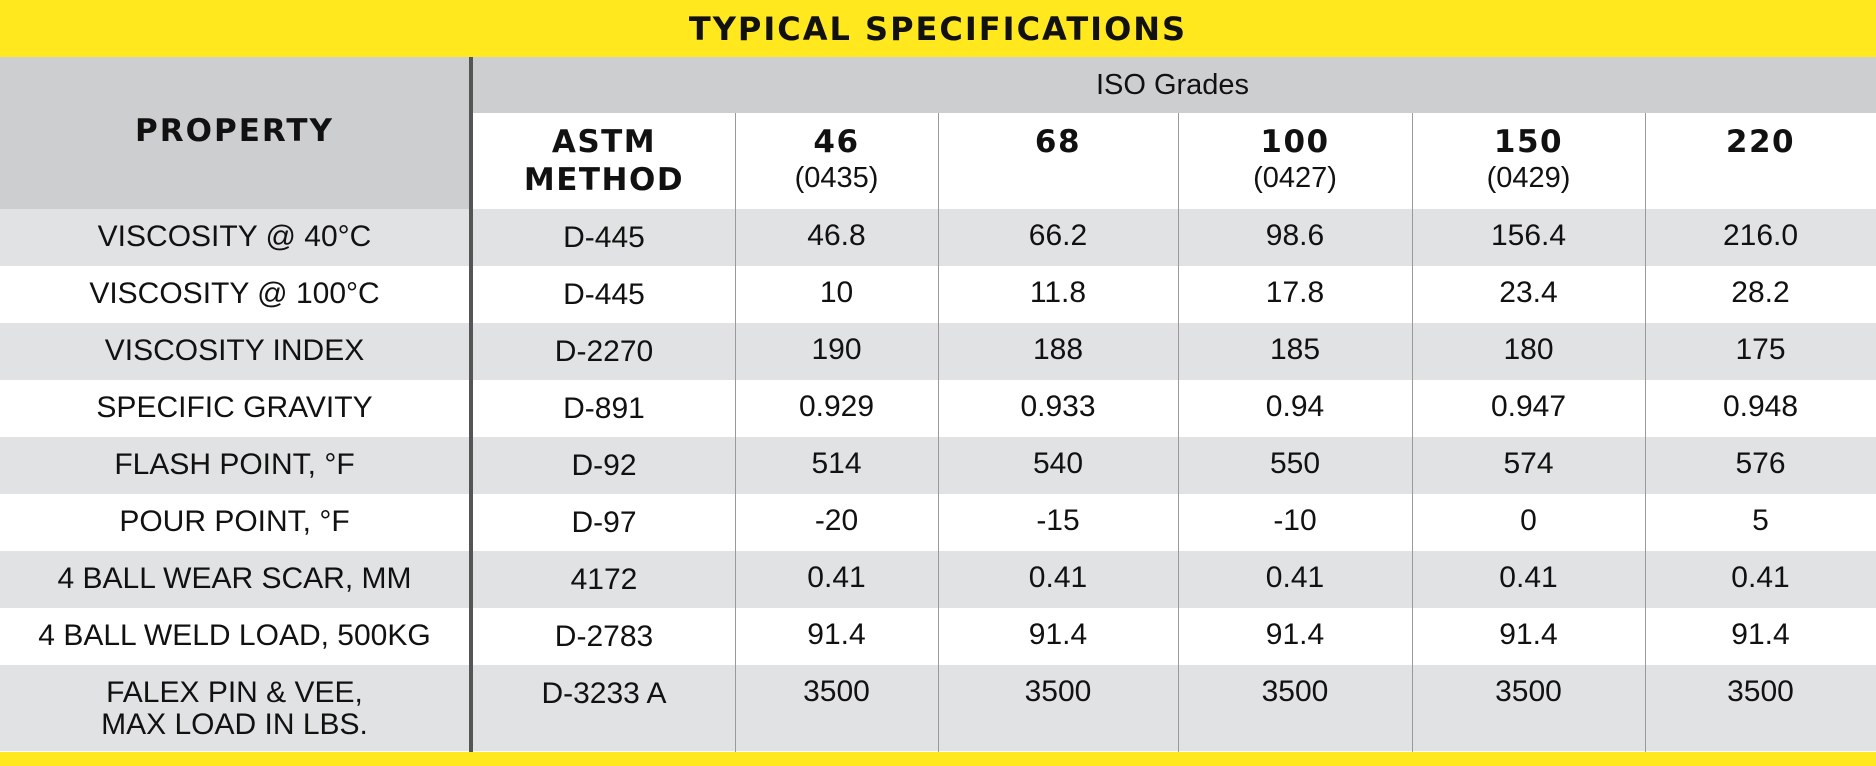 The height and width of the screenshot is (766, 1876). Describe the element at coordinates (836, 178) in the screenshot. I see `grade-code: (0435)` at that location.